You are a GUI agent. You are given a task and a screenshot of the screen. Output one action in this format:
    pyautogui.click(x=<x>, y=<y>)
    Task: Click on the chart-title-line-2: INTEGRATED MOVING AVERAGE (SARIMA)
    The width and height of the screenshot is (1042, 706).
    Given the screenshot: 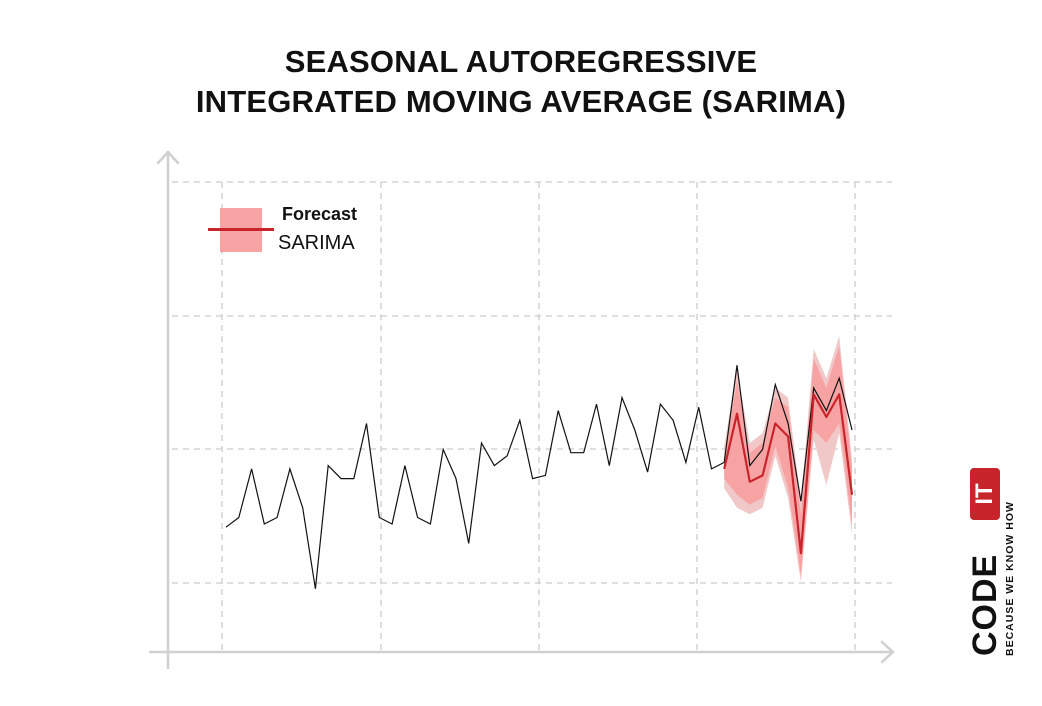 What is the action you would take?
    pyautogui.click(x=521, y=101)
    